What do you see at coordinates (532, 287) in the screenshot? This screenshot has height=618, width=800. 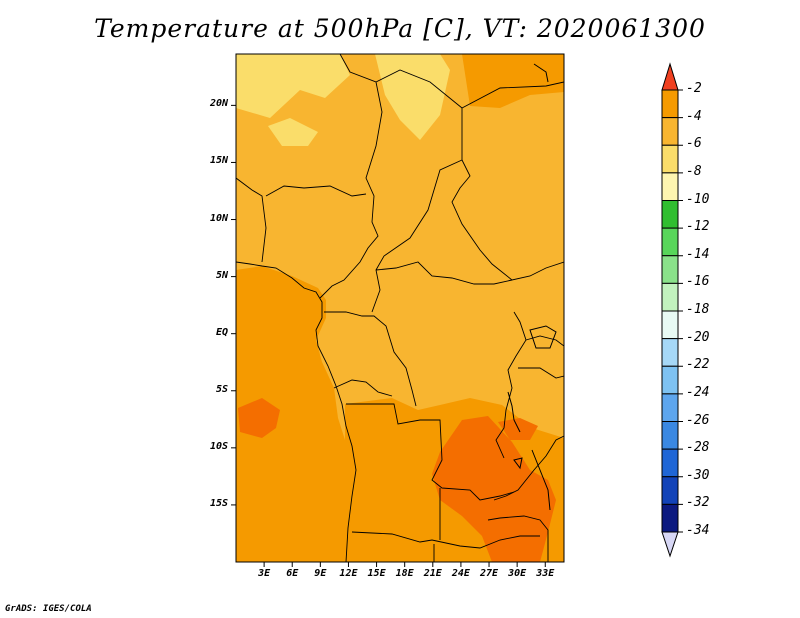 I see `lakes` at bounding box center [532, 287].